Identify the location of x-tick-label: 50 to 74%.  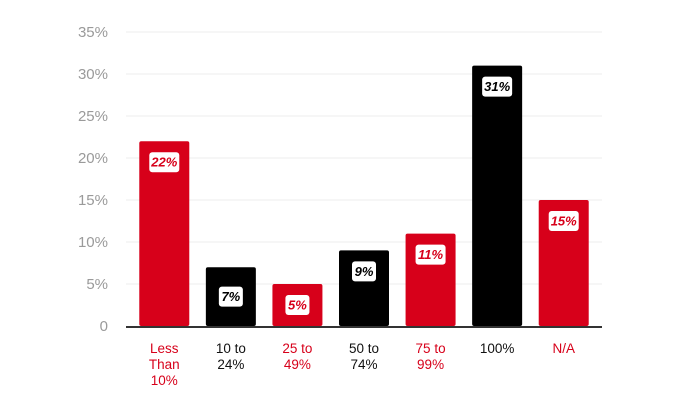
(364, 356).